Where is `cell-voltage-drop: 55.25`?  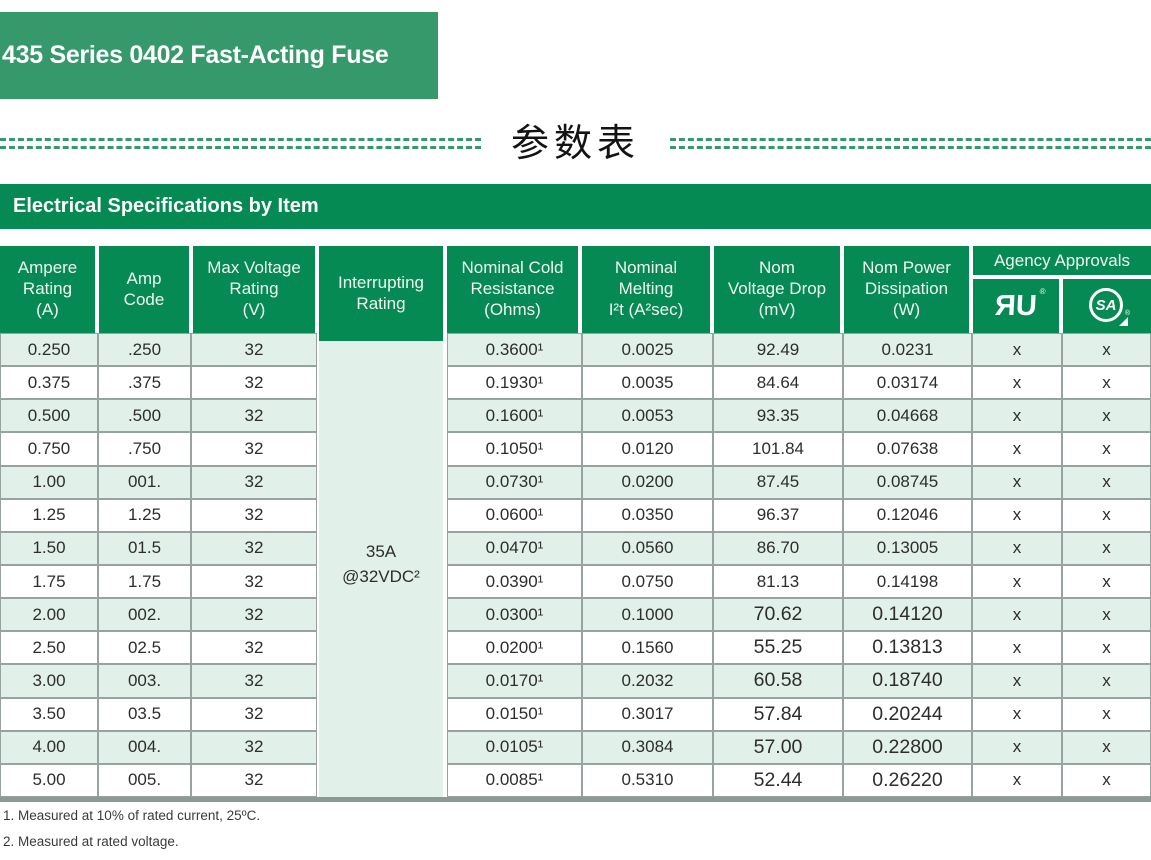
cell-voltage-drop: 55.25 is located at coordinates (778, 648).